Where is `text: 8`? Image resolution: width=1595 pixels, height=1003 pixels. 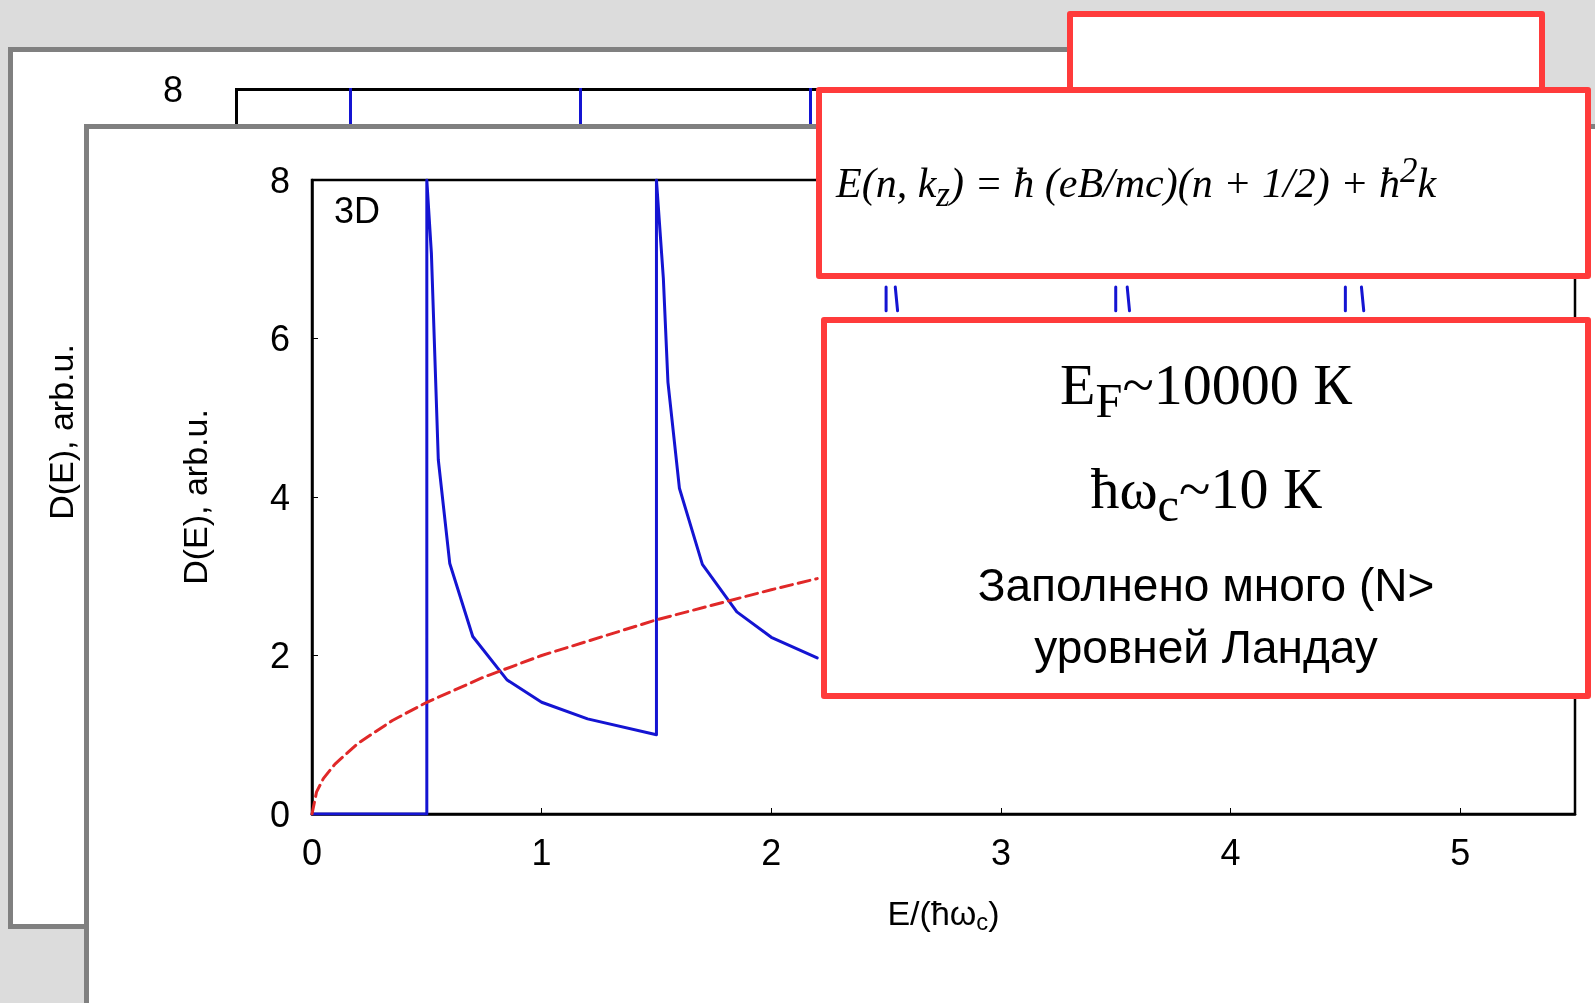 text: 8 is located at coordinates (173, 89).